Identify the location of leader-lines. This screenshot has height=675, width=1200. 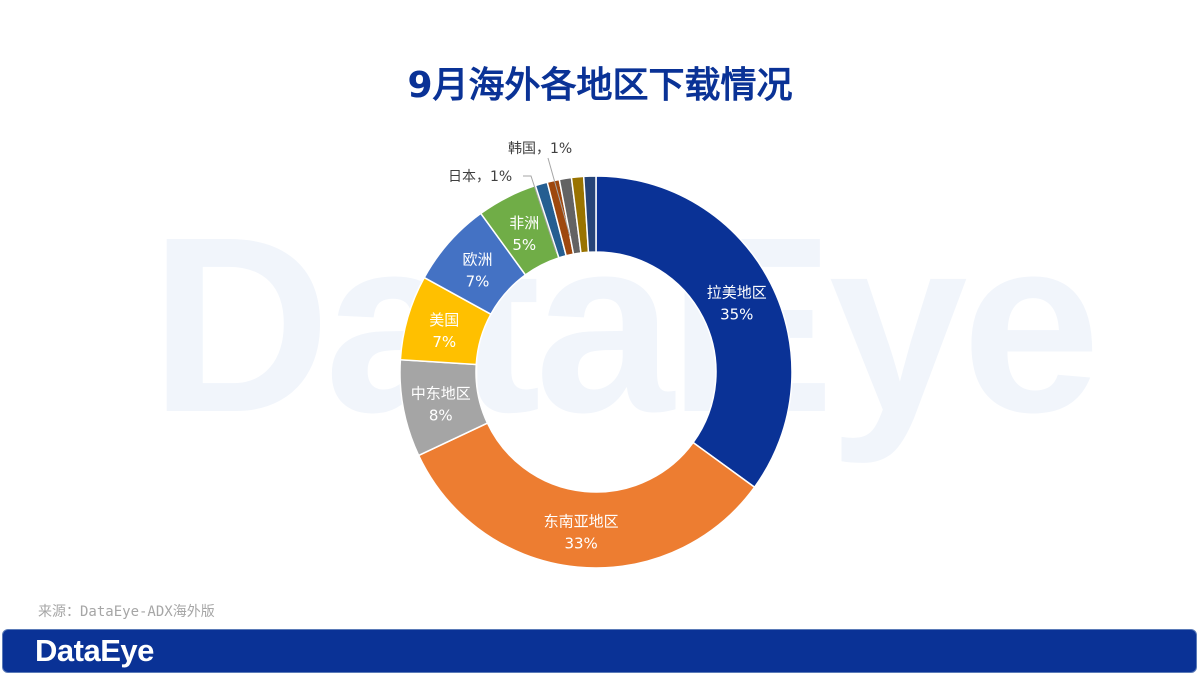
(547, 205).